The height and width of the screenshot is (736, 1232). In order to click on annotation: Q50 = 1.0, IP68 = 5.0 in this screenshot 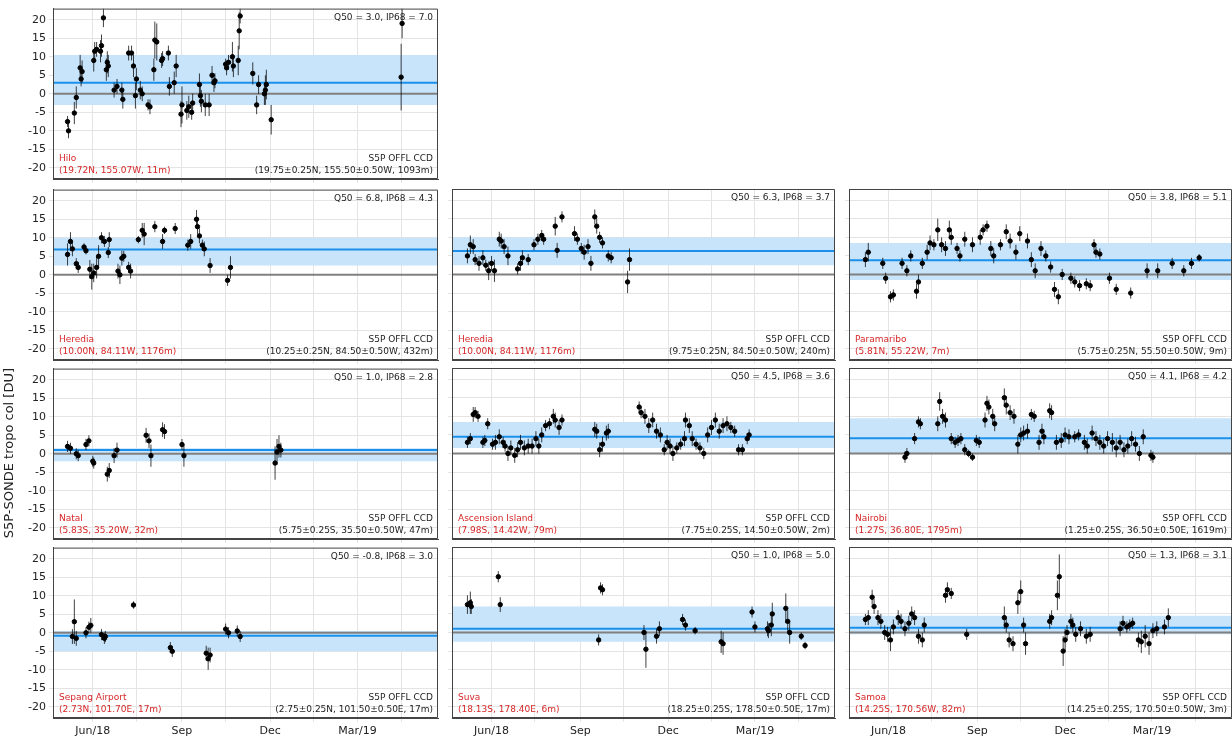, I will do `click(781, 555)`.